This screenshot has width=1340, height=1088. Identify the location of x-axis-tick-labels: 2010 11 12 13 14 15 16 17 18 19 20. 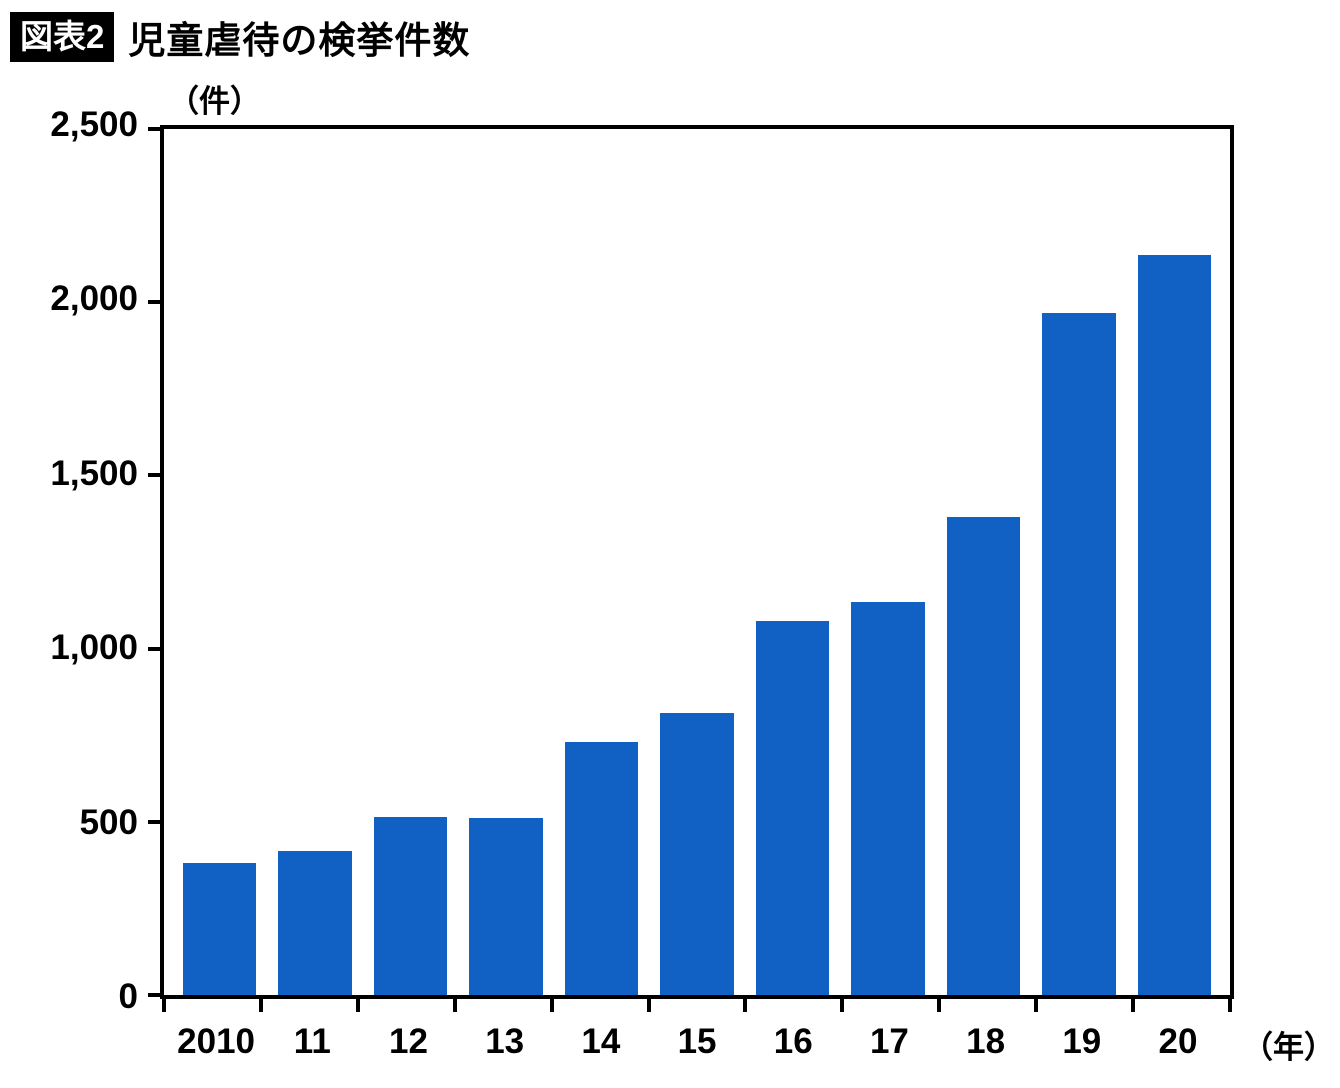
(697, 1042).